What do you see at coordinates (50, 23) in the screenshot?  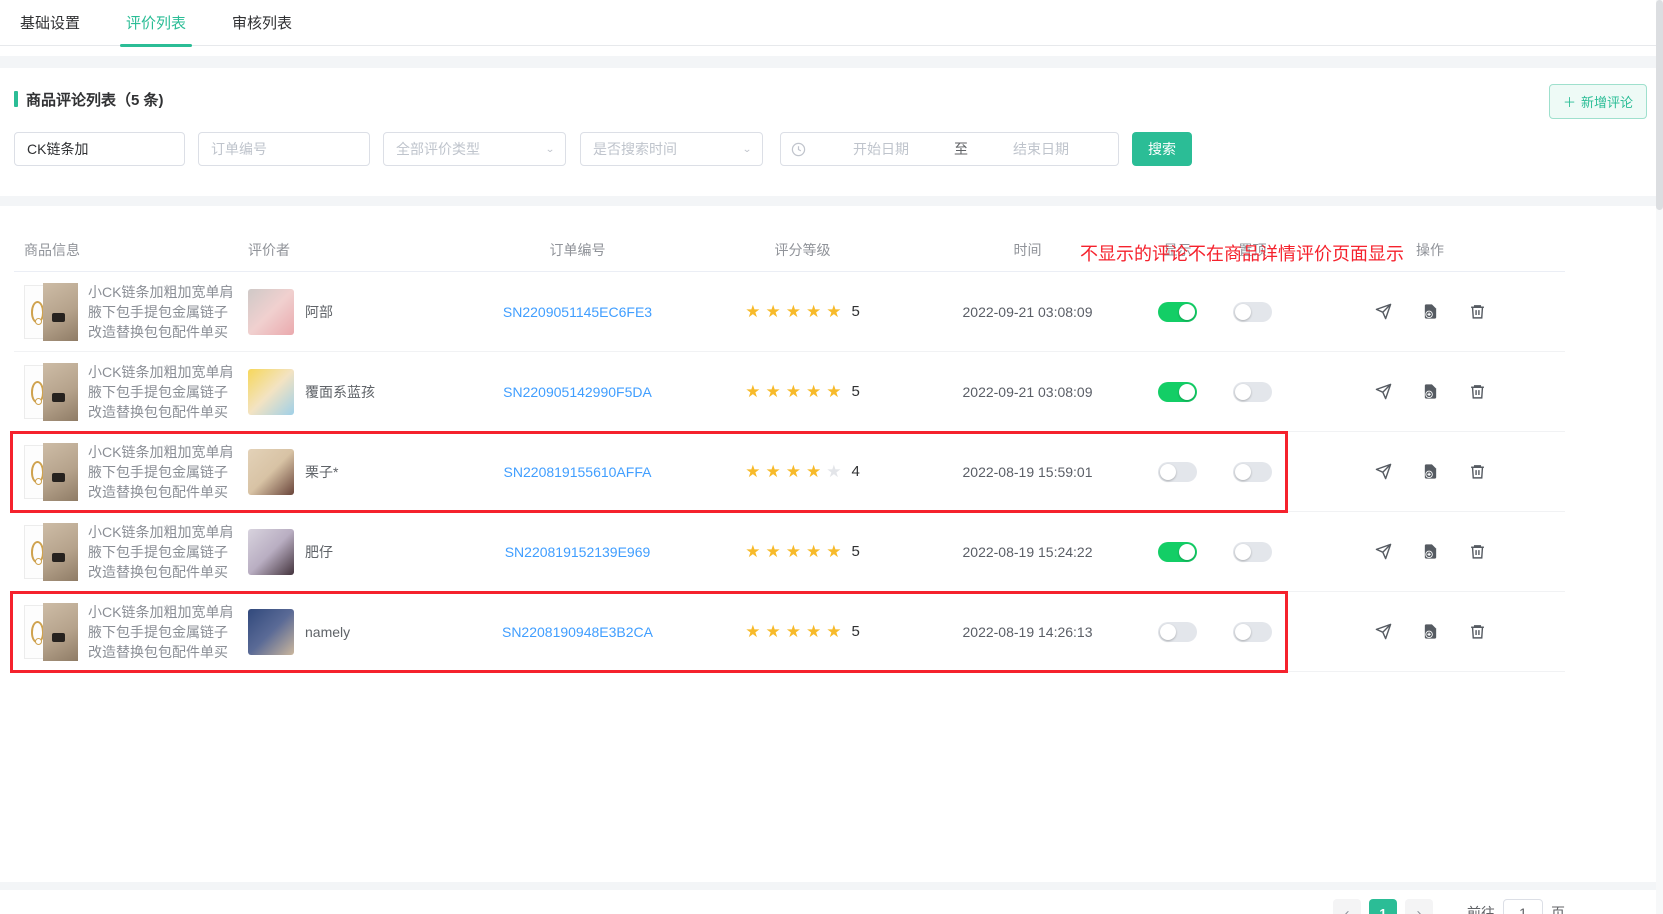 I see `tab-basic-settings: 基础设置` at bounding box center [50, 23].